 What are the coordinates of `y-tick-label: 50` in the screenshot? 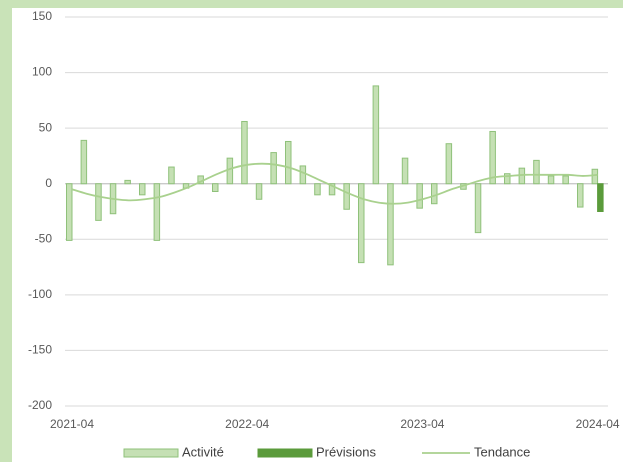 It's located at (46, 127).